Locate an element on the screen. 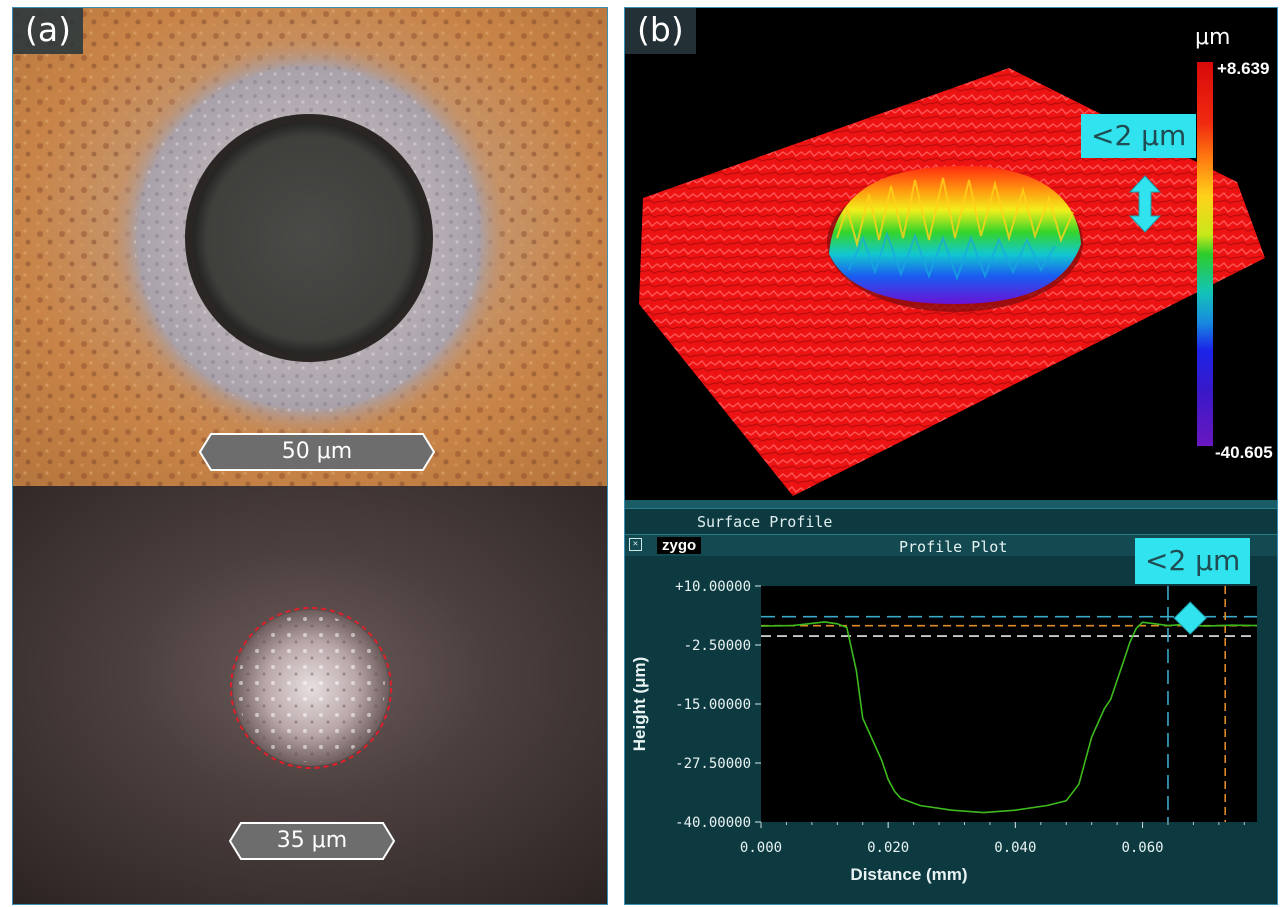  callout-3d: <2 μm is located at coordinates (1139, 136).